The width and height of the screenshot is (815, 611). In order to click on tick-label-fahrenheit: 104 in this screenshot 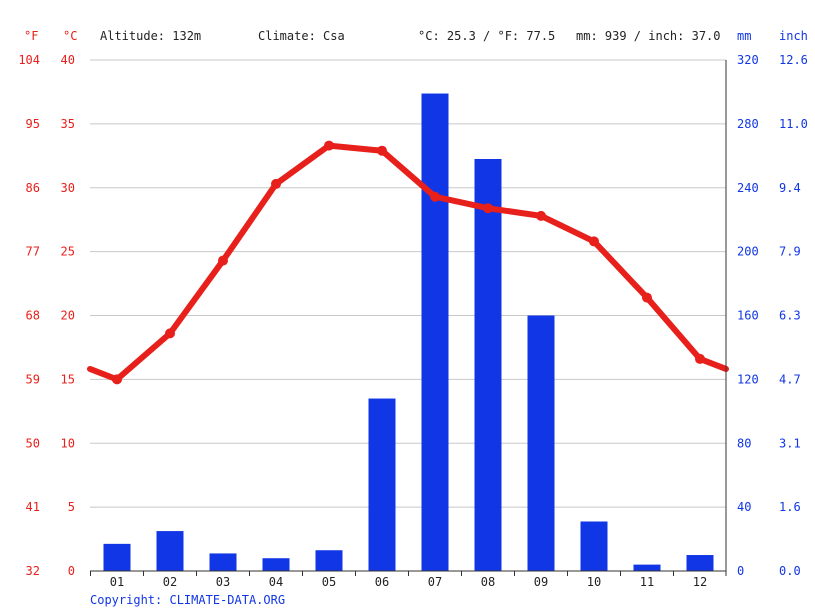, I will do `click(29, 60)`.